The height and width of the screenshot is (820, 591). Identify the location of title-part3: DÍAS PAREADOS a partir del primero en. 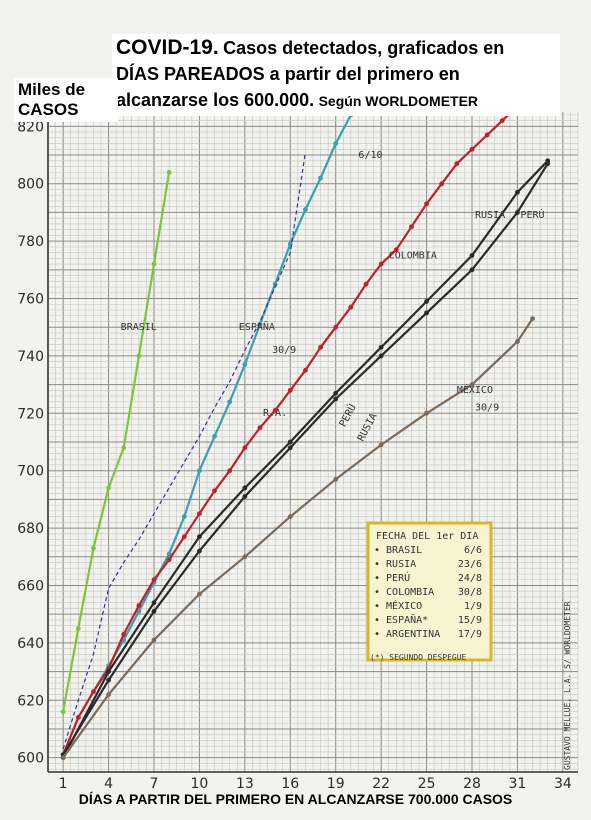
(288, 74).